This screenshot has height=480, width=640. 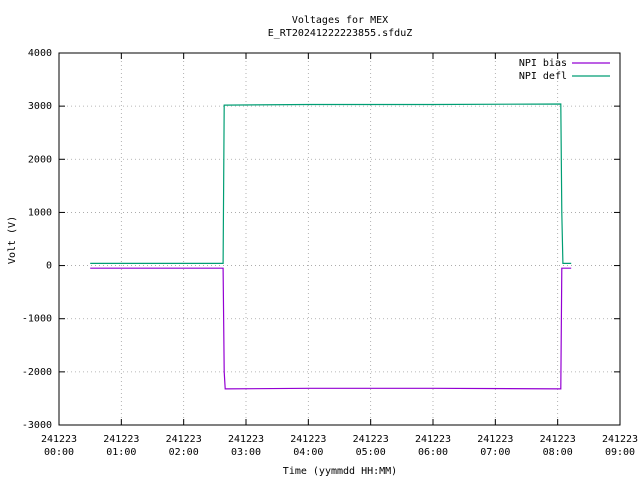 What do you see at coordinates (620, 452) in the screenshot?
I see `x-tick-label: 09:00` at bounding box center [620, 452].